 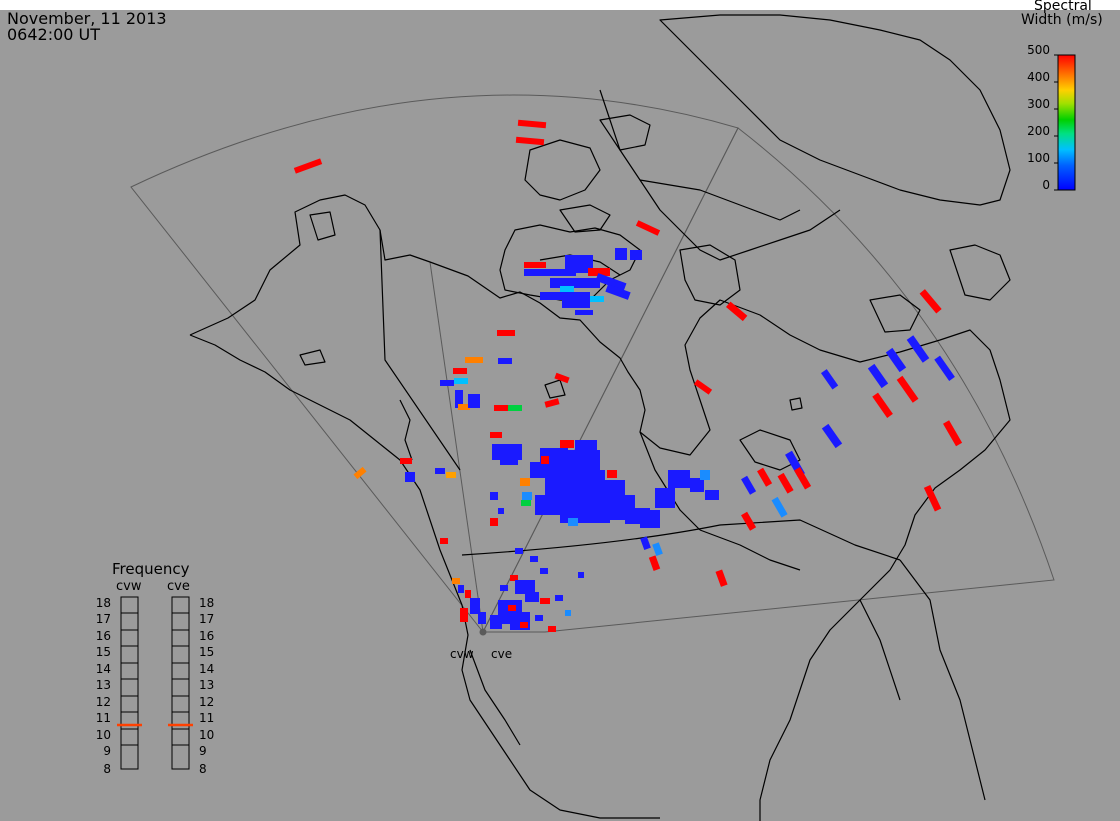 What do you see at coordinates (207, 603) in the screenshot?
I see `frequency-tick: 18` at bounding box center [207, 603].